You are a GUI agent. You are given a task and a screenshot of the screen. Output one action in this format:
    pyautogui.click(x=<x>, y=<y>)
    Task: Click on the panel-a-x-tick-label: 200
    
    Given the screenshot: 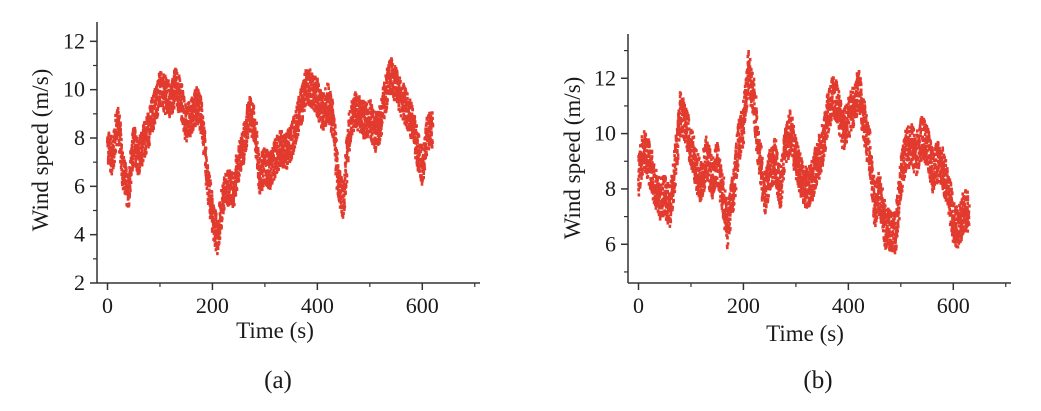 What is the action you would take?
    pyautogui.click(x=212, y=305)
    